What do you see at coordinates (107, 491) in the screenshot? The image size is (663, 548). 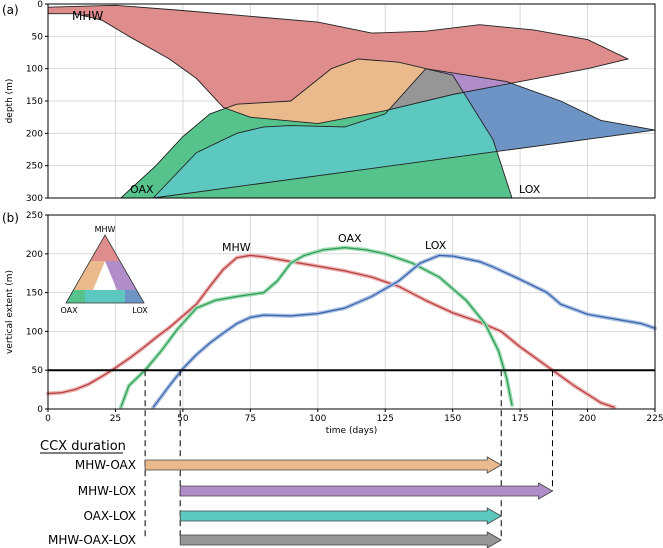 I see `ccx-label-mhw-lox: MHW-LOX` at bounding box center [107, 491].